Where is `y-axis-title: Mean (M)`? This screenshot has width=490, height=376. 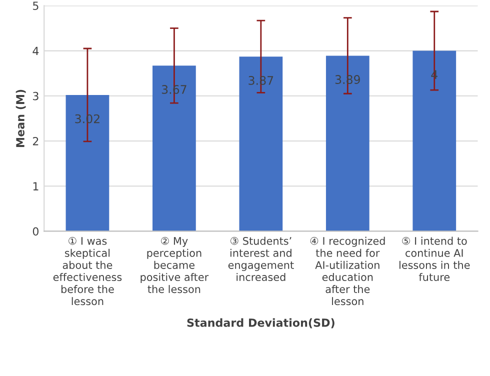 y-axis-title: Mean (M) is located at coordinates (21, 118).